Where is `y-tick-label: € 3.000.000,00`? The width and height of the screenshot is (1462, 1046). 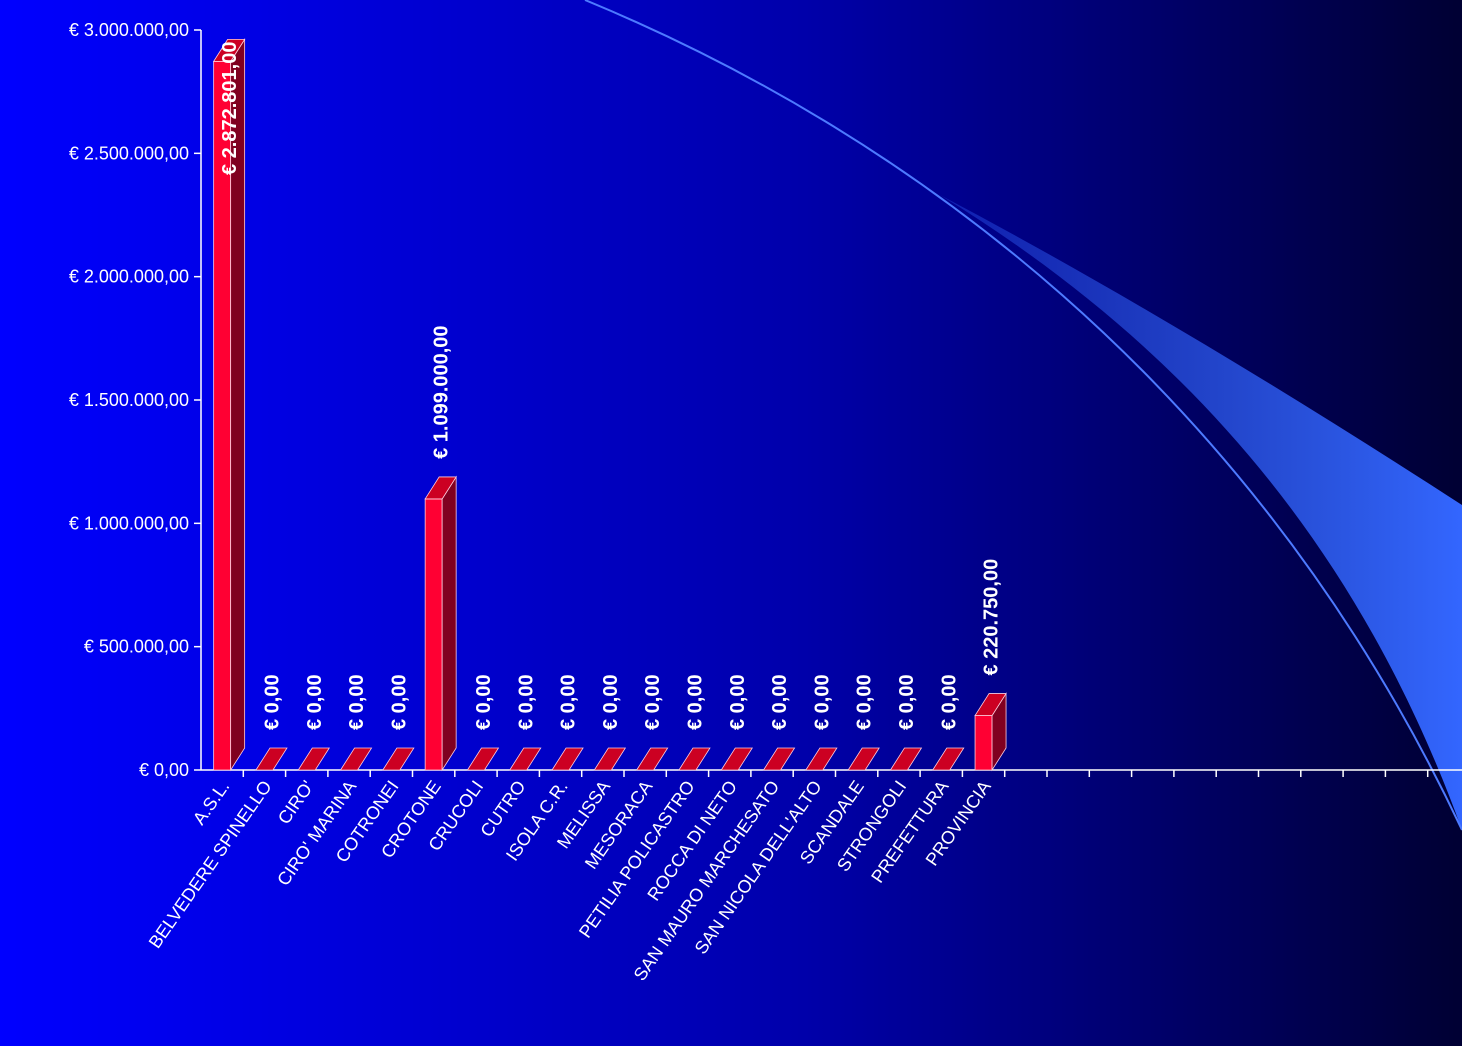
y-tick-label: € 3.000.000,00 is located at coordinates (129, 30).